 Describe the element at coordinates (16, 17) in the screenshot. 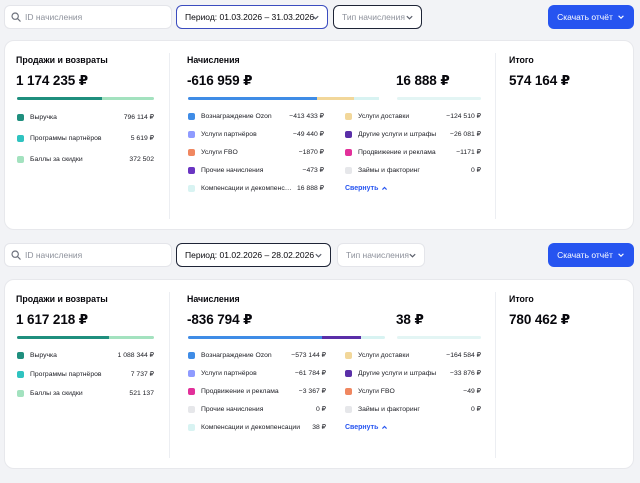

I see `search-icon` at that location.